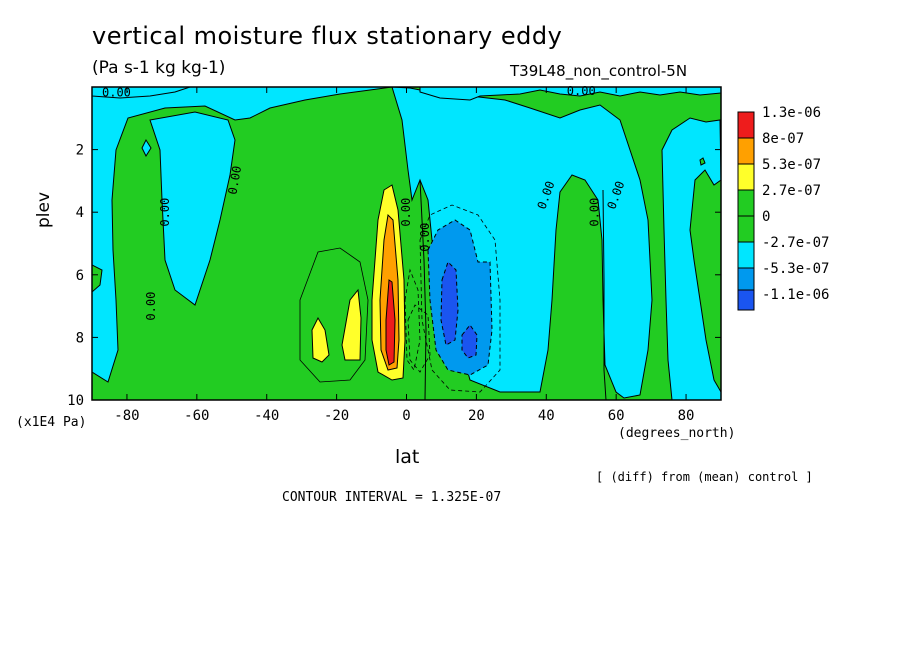  Describe the element at coordinates (546, 416) in the screenshot. I see `x-tick-label: 40` at that location.